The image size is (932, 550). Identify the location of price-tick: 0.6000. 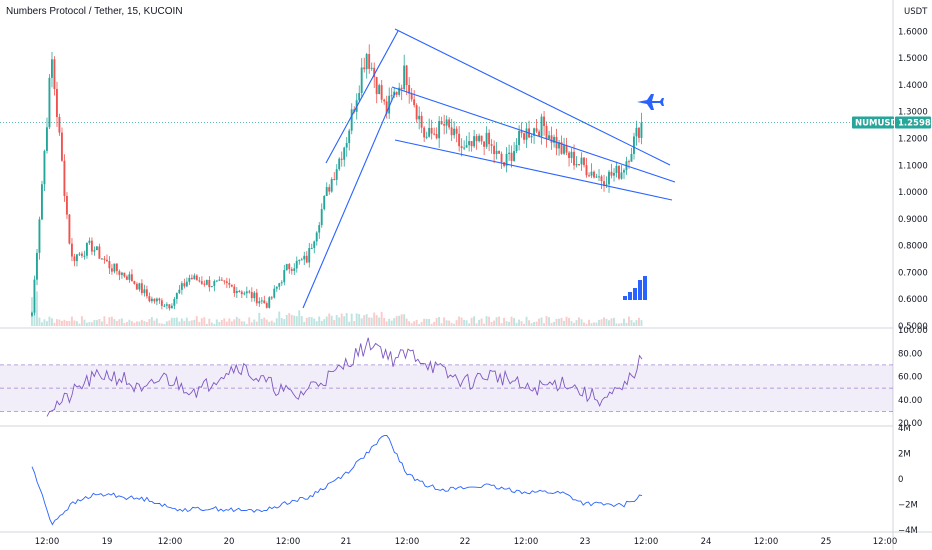
(913, 300).